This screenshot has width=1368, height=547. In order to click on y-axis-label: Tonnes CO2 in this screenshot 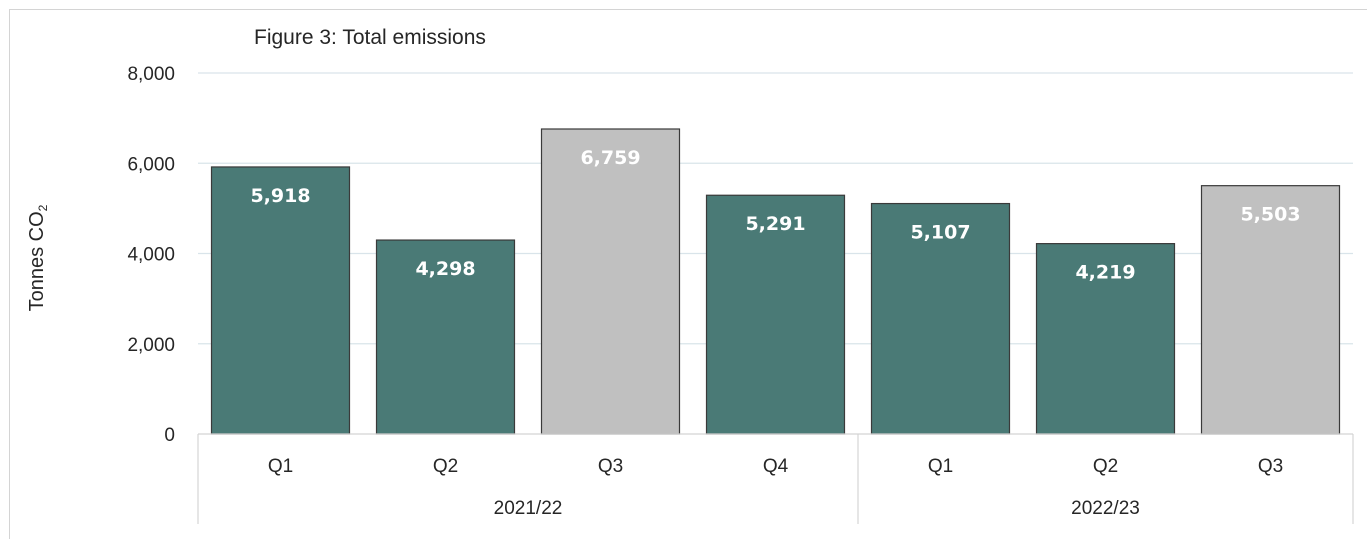, I will do `click(38, 257)`.